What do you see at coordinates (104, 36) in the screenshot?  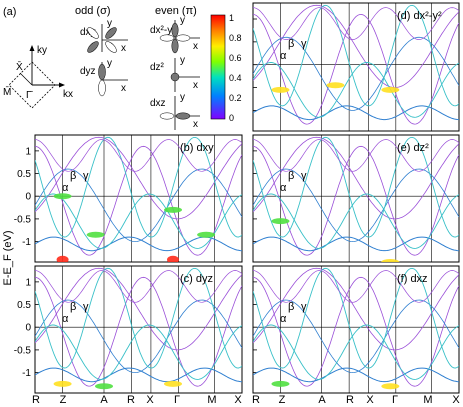 I see `orbital-dxy-sketch: dxy y x` at bounding box center [104, 36].